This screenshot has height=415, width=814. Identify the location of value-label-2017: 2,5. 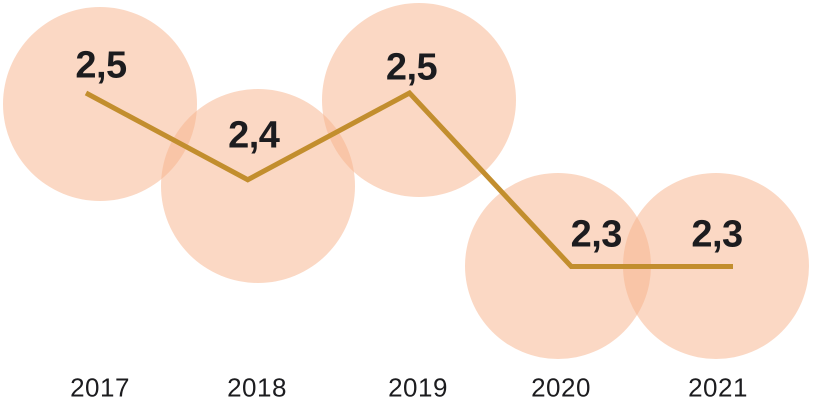
(101, 65).